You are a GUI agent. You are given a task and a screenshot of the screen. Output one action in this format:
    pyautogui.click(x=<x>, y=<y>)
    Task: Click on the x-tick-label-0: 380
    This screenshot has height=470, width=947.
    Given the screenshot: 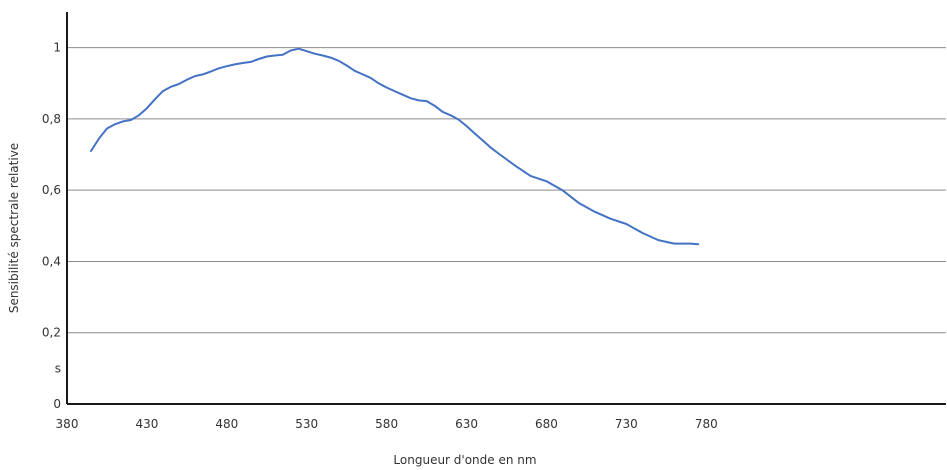 What is the action you would take?
    pyautogui.click(x=67, y=424)
    